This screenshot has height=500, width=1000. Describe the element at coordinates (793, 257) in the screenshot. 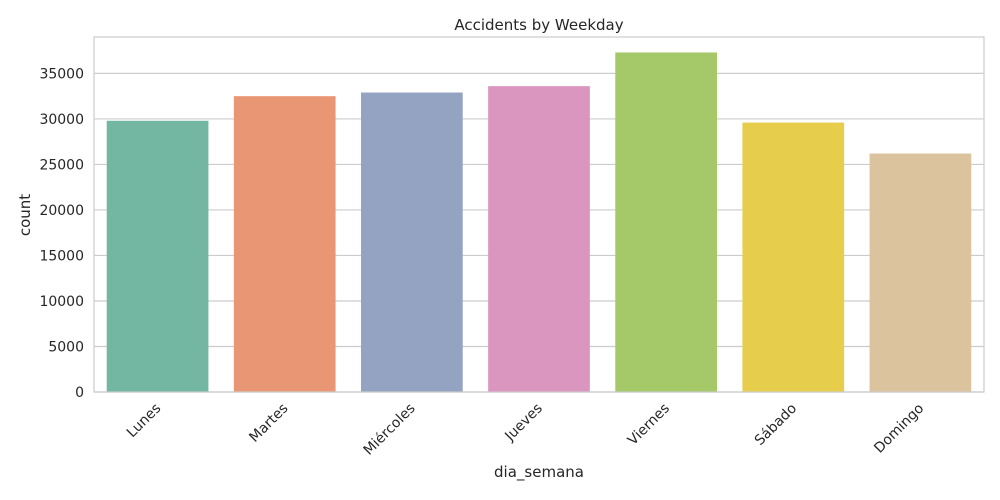

I see `bar-sábado` at that location.